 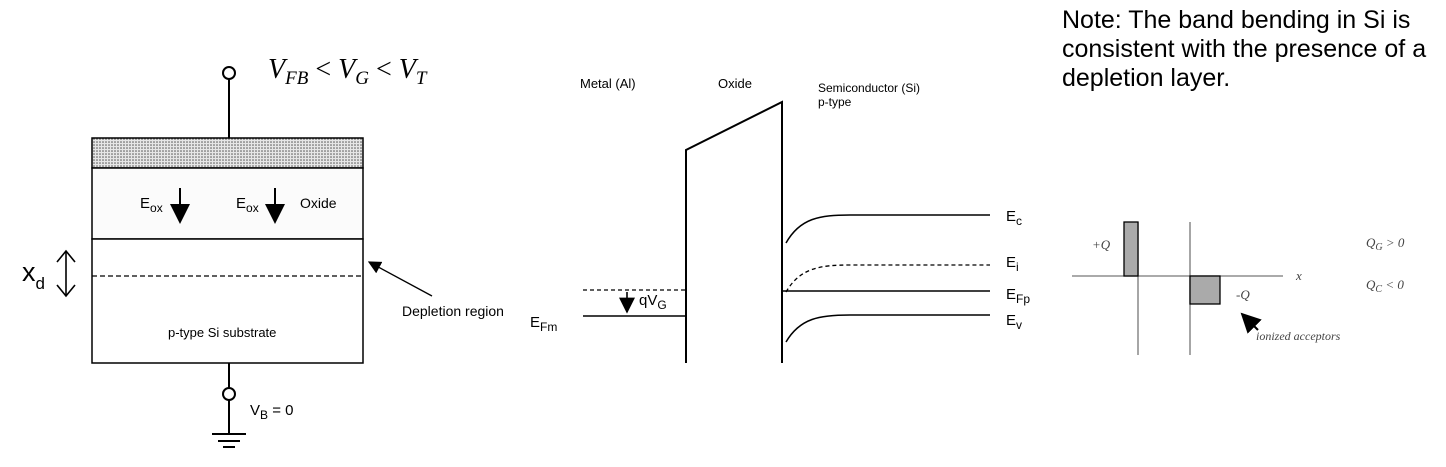 What do you see at coordinates (229, 394) in the screenshot?
I see `body-terminal` at bounding box center [229, 394].